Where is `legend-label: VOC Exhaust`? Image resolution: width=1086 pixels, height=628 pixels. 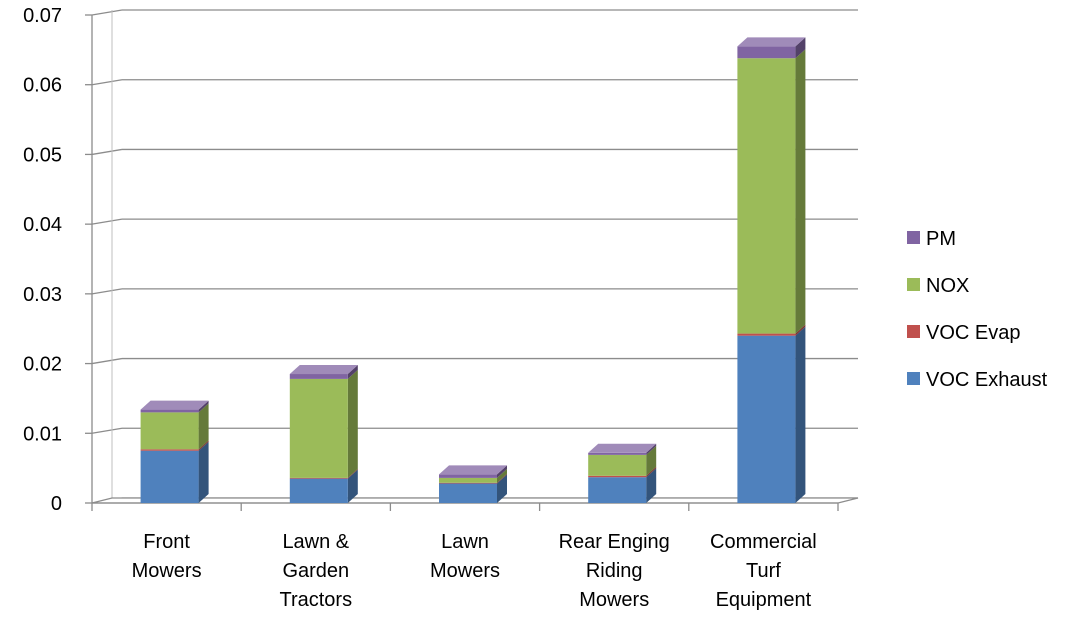
legend-label: VOC Exhaust is located at coordinates (987, 380).